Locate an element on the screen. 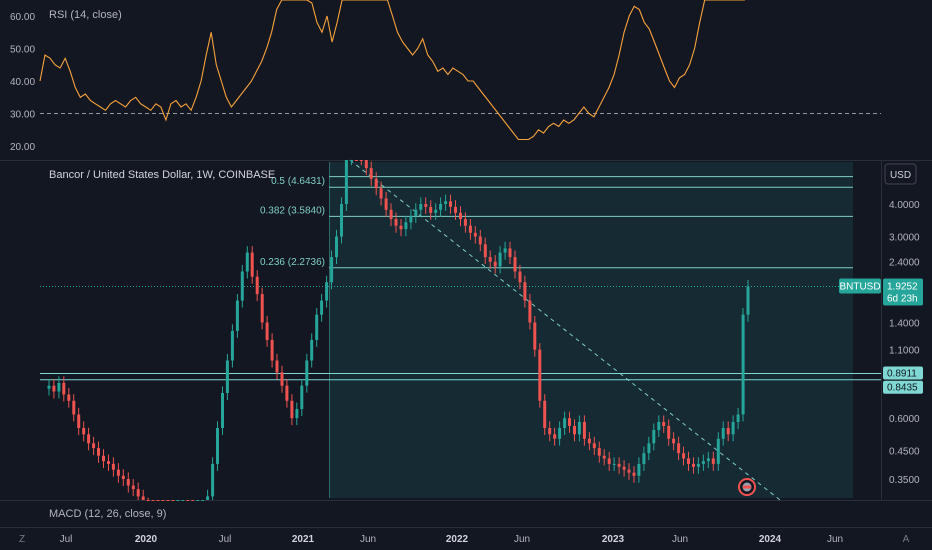 This screenshot has width=932, height=550. rsi-tick-label: 20.00 is located at coordinates (22, 147).